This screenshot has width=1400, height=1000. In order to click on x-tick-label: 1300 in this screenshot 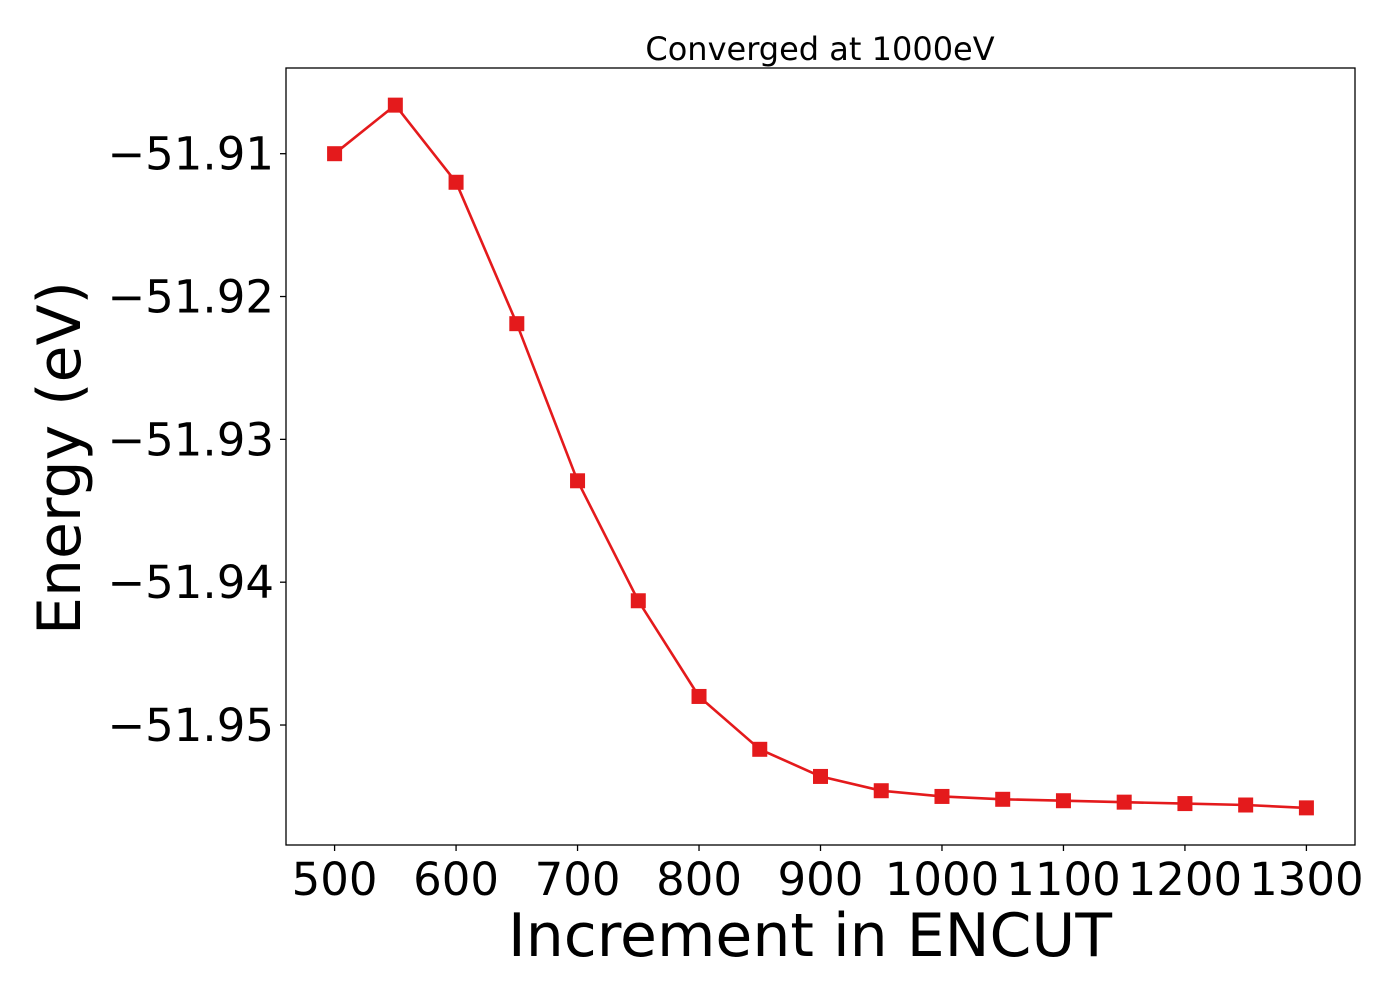, I will do `click(1306, 879)`.